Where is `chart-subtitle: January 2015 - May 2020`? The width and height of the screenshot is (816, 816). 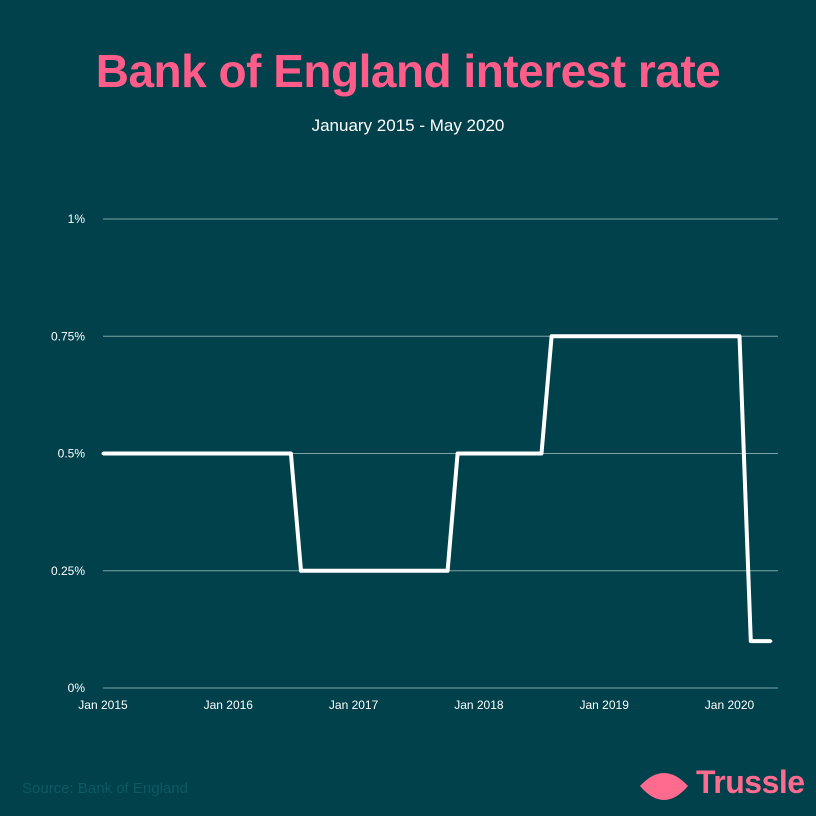 chart-subtitle: January 2015 - May 2020 is located at coordinates (408, 125).